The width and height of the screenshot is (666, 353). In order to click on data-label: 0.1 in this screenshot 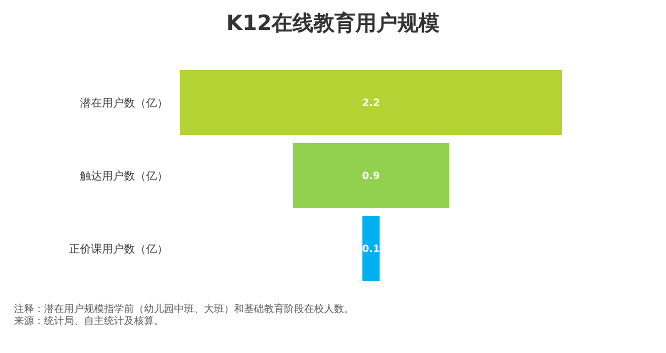, I will do `click(371, 249)`.